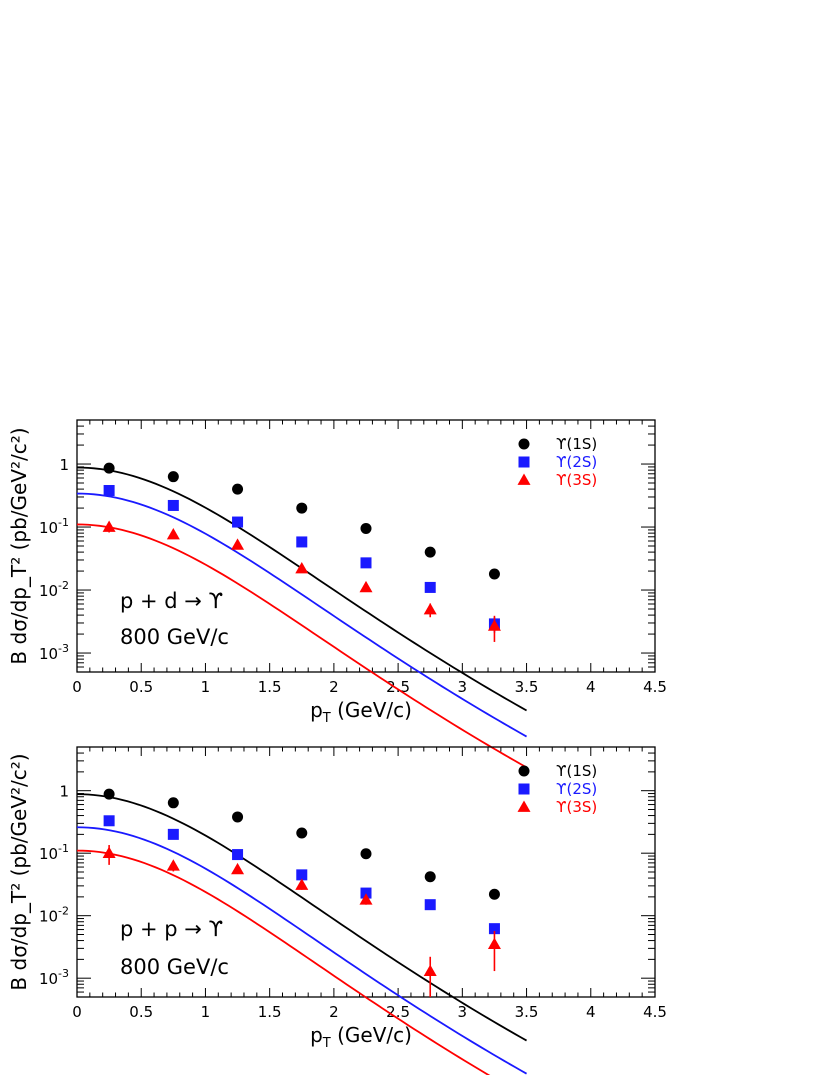 This screenshot has width=830, height=1075. What do you see at coordinates (171, 929) in the screenshot?
I see `reaction-label: p + p → ϒ` at bounding box center [171, 929].